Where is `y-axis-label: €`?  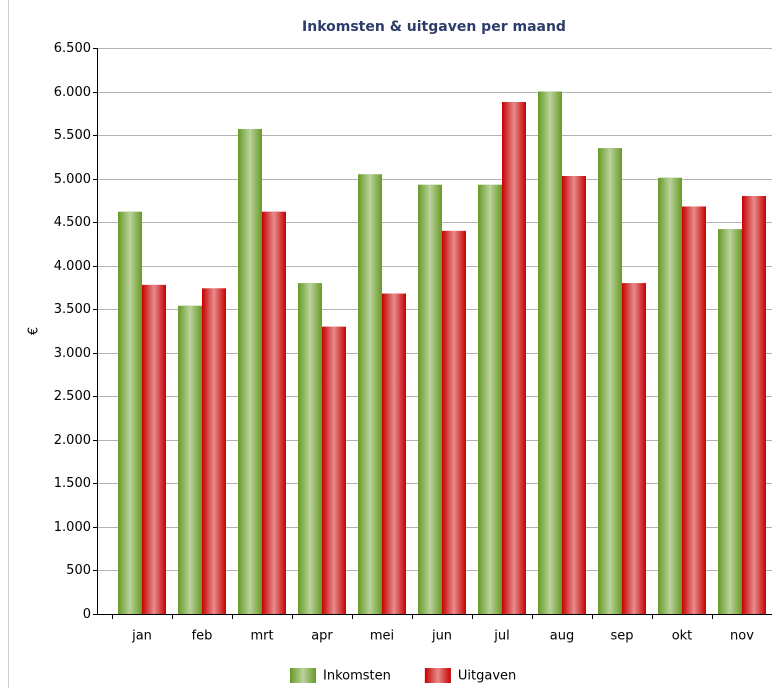 y-axis-label: € is located at coordinates (34, 331).